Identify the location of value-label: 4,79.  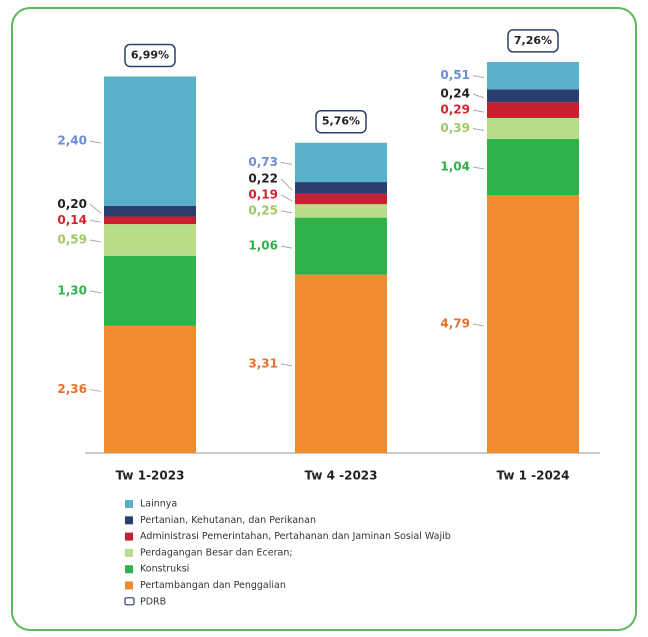
(455, 323).